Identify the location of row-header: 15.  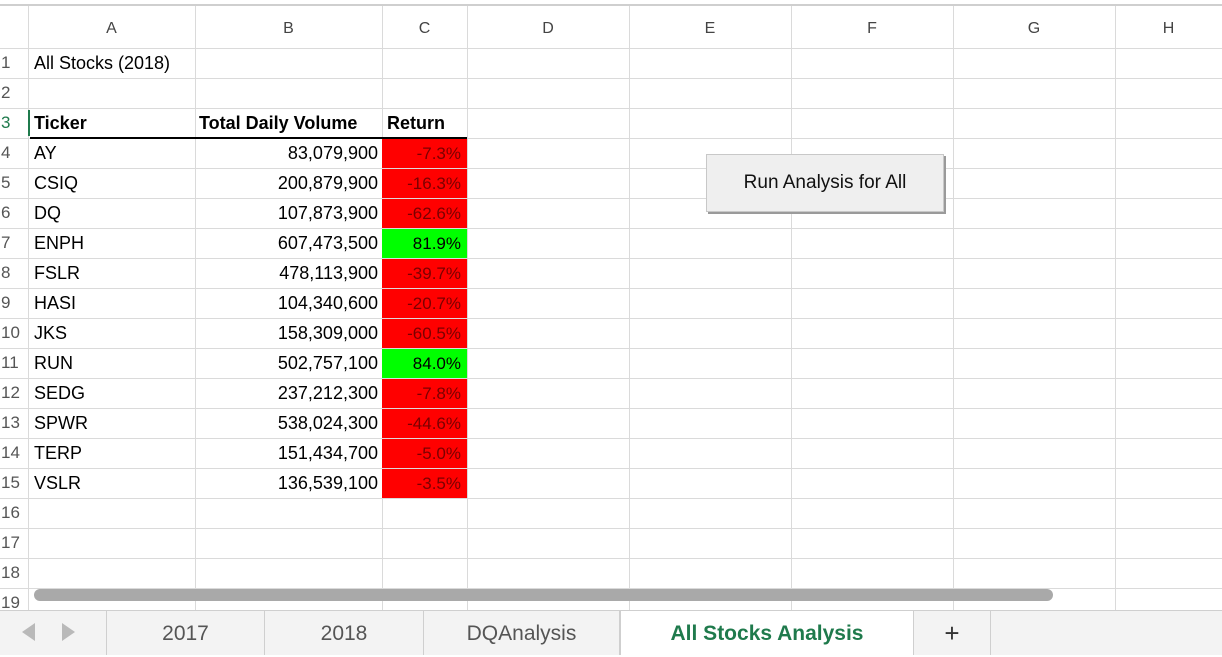
(10, 482).